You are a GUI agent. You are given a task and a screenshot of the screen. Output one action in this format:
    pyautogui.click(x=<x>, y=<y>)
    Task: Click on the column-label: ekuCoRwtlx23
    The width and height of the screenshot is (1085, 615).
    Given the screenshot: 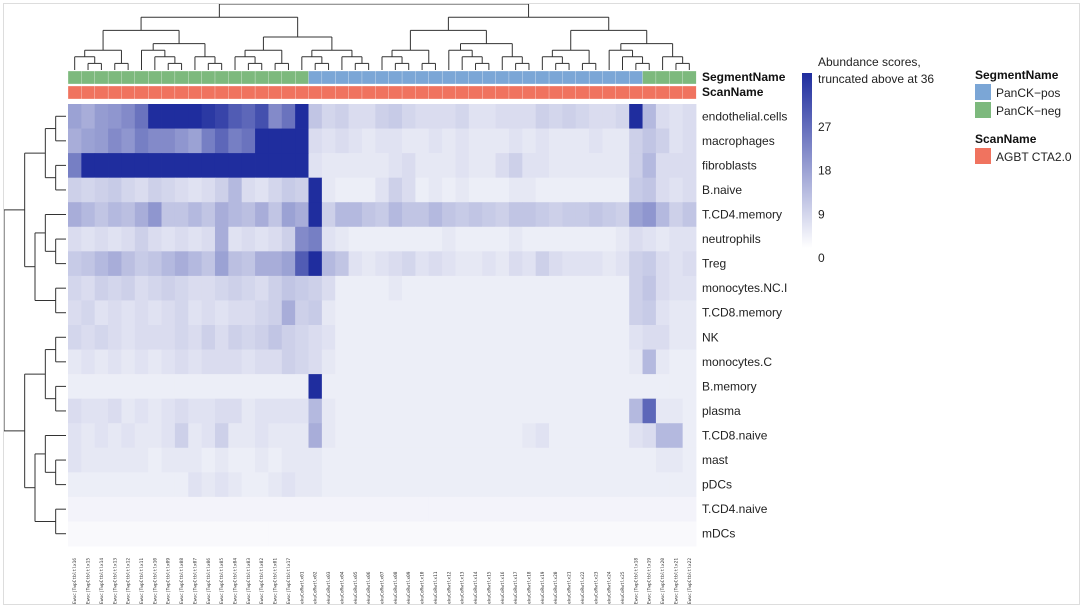 What is the action you would take?
    pyautogui.click(x=596, y=587)
    